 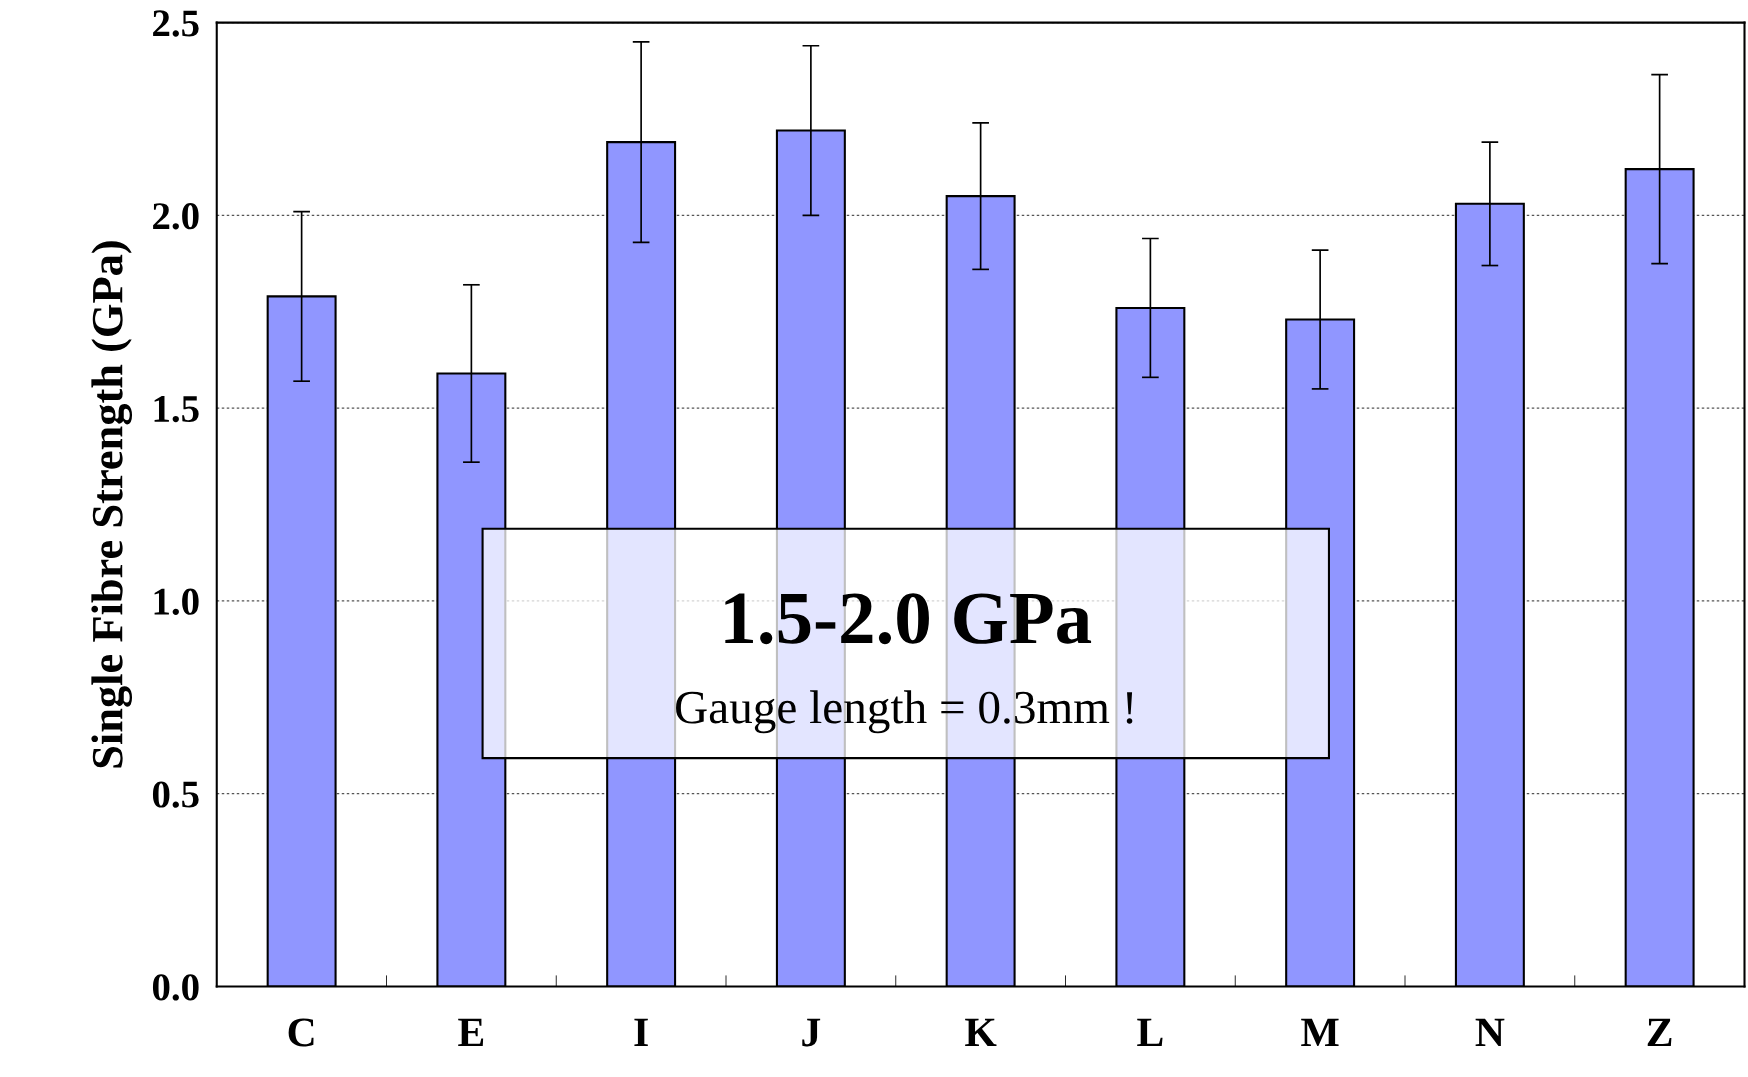 What do you see at coordinates (112, 504) in the screenshot?
I see `y-axis-title: Single Fibre Strength (GPa)` at bounding box center [112, 504].